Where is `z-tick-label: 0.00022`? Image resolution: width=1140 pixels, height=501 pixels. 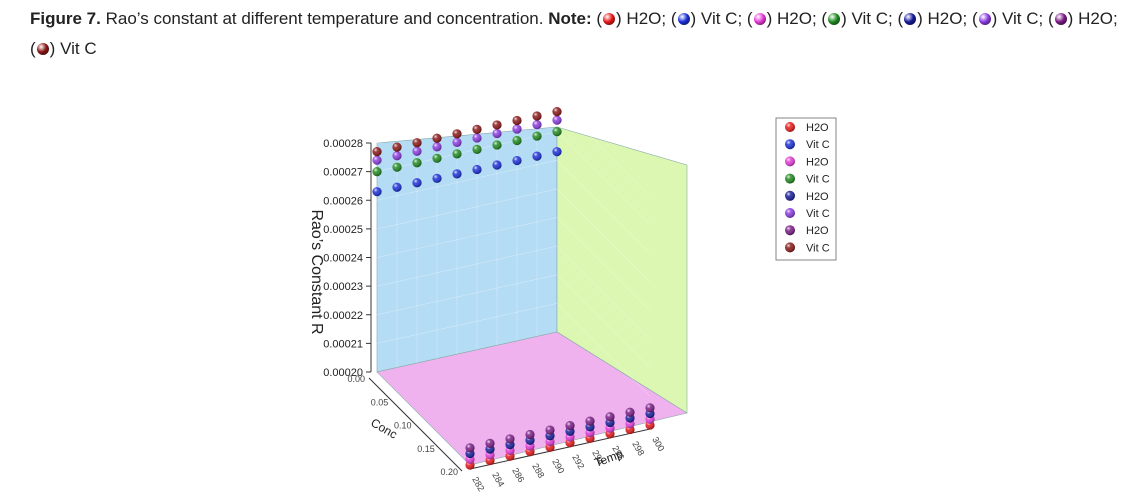
z-tick-label: 0.00022 is located at coordinates (343, 316).